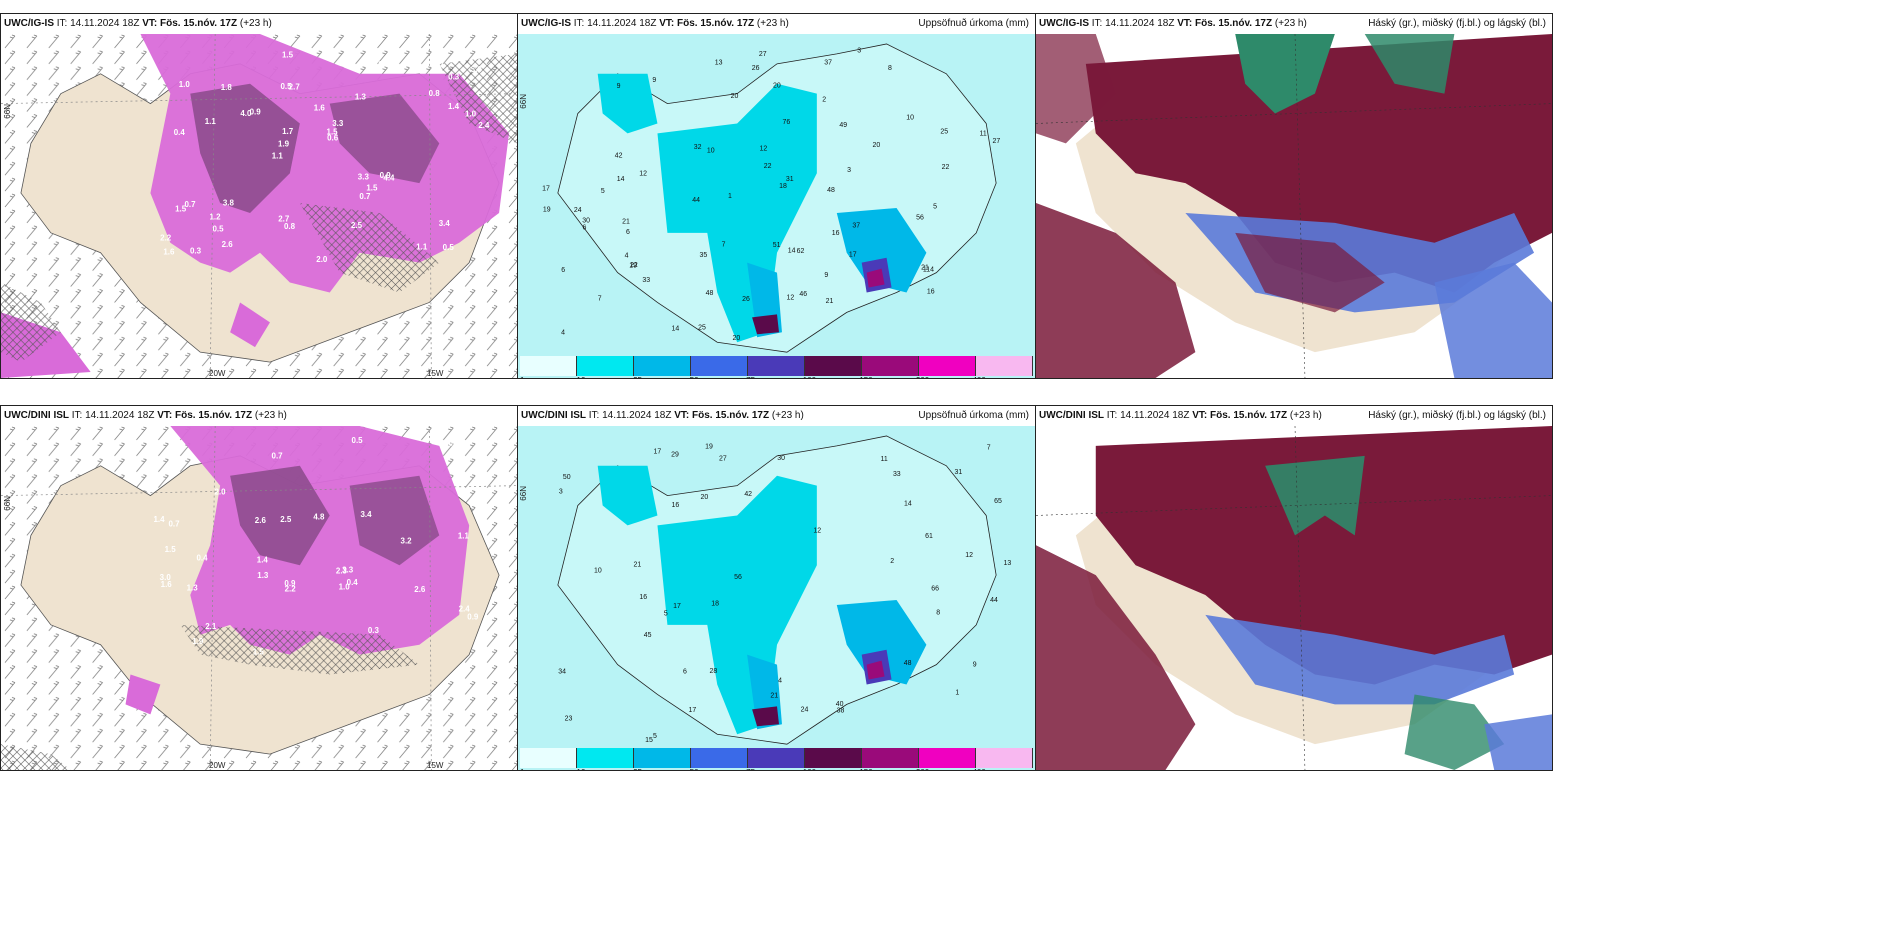 The image size is (1900, 950). Describe the element at coordinates (957, 693) in the screenshot. I see `map-value-label: 1` at that location.